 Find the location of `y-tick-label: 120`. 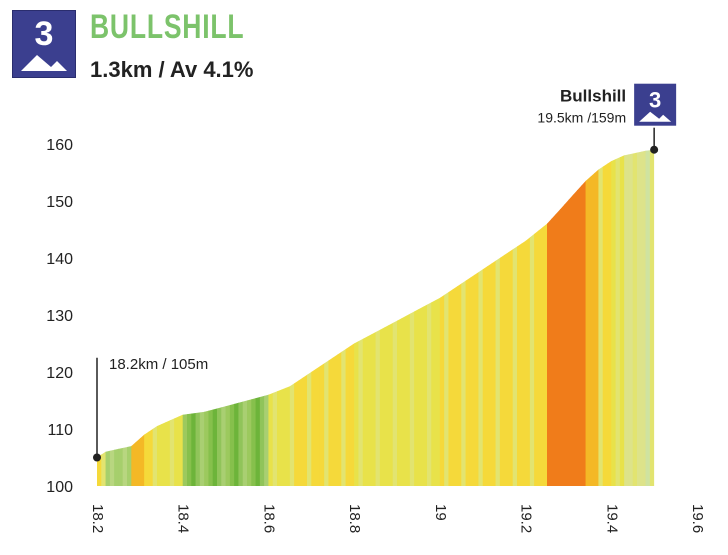

y-tick-label: 120 is located at coordinates (59, 373).